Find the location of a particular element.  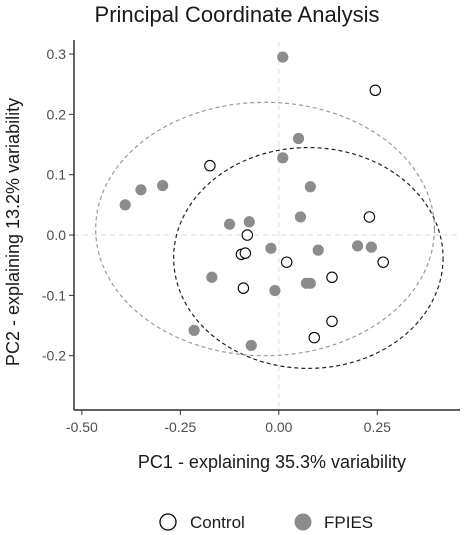

y-tick-label: -0.1 is located at coordinates (54, 295).